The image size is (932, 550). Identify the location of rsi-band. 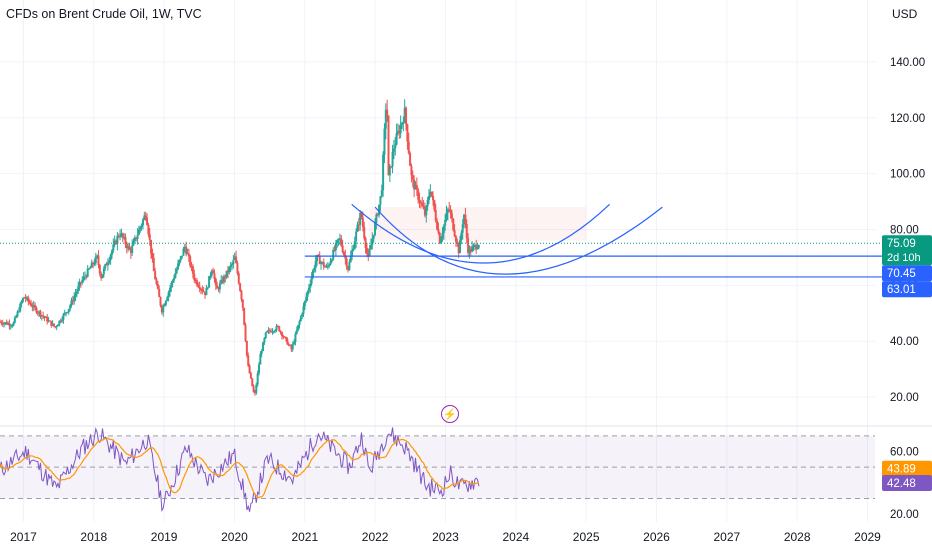
(437, 467).